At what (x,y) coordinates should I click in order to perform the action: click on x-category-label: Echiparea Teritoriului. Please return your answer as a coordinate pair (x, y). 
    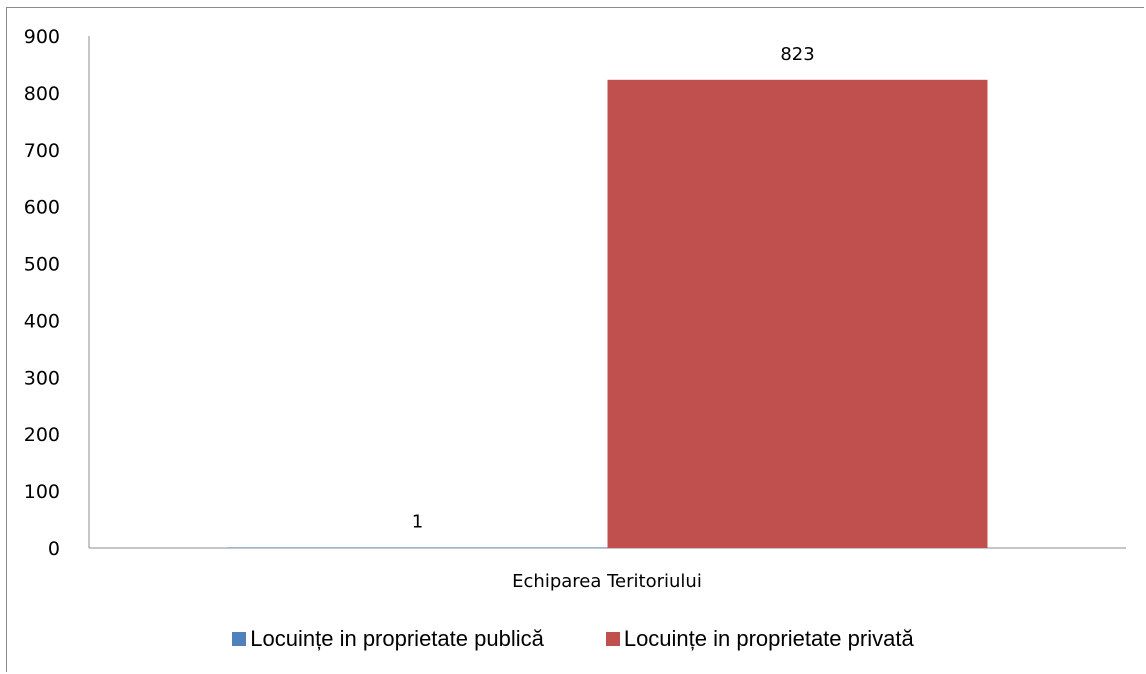
    Looking at the image, I should click on (607, 581).